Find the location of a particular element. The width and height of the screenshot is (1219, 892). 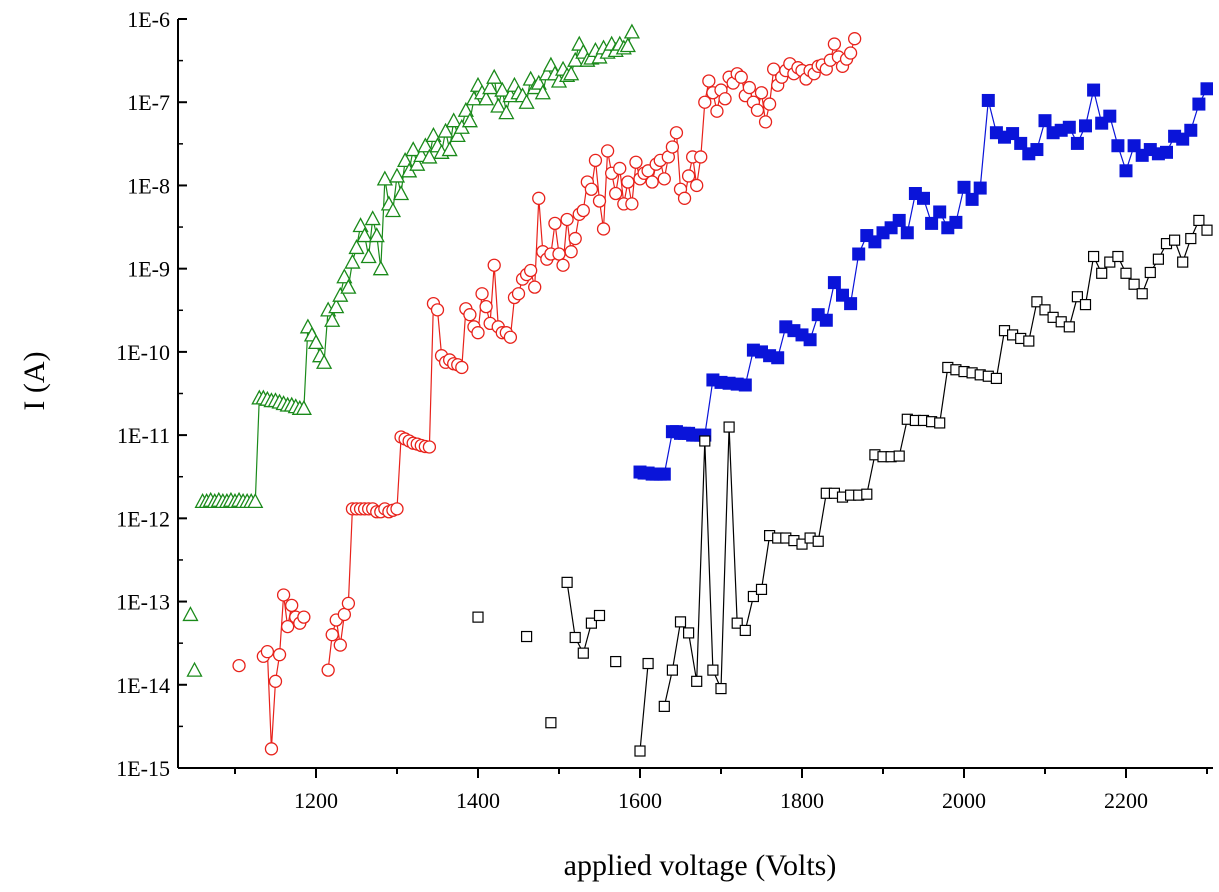

x-tick-label: 1400 is located at coordinates (478, 800).